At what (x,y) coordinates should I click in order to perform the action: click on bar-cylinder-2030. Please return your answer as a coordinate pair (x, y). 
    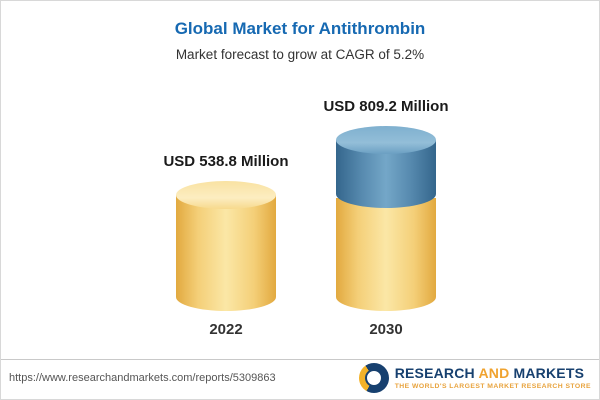
    Looking at the image, I should click on (386, 218).